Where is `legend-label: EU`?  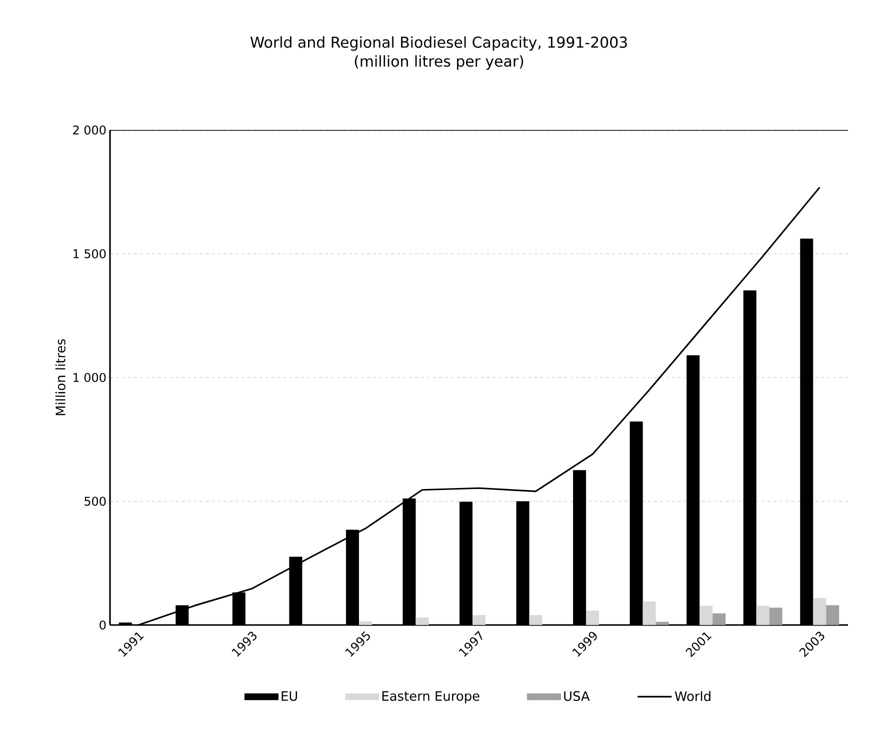 legend-label: EU is located at coordinates (290, 696).